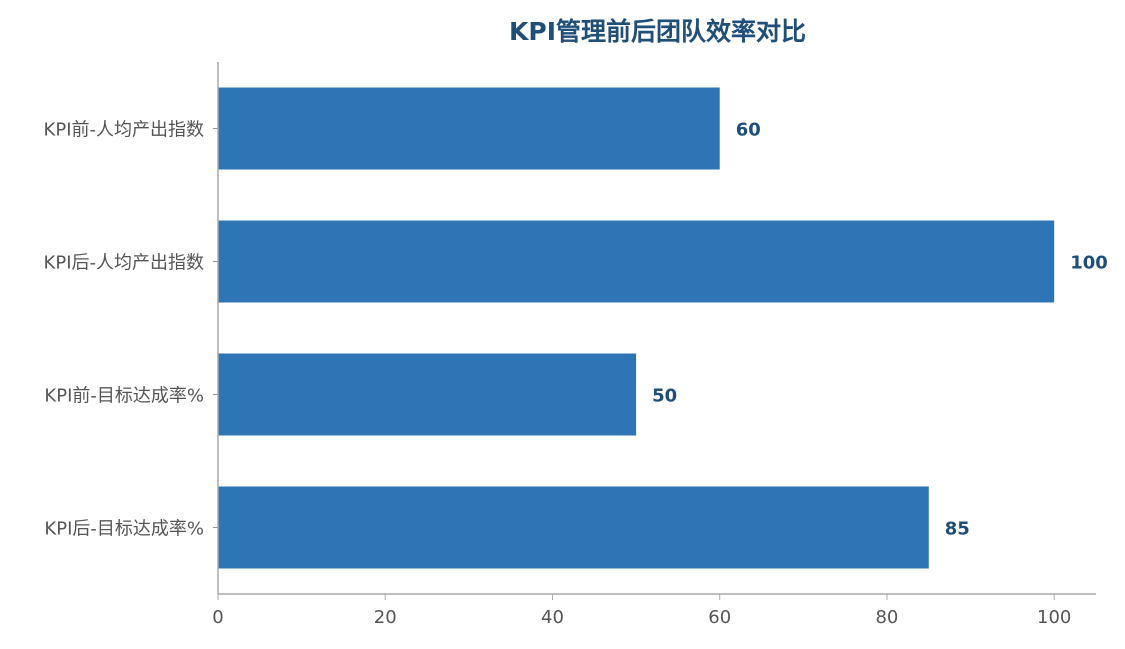  What do you see at coordinates (657, 31) in the screenshot?
I see `chart-title: KPI管理前后团队效率对比` at bounding box center [657, 31].